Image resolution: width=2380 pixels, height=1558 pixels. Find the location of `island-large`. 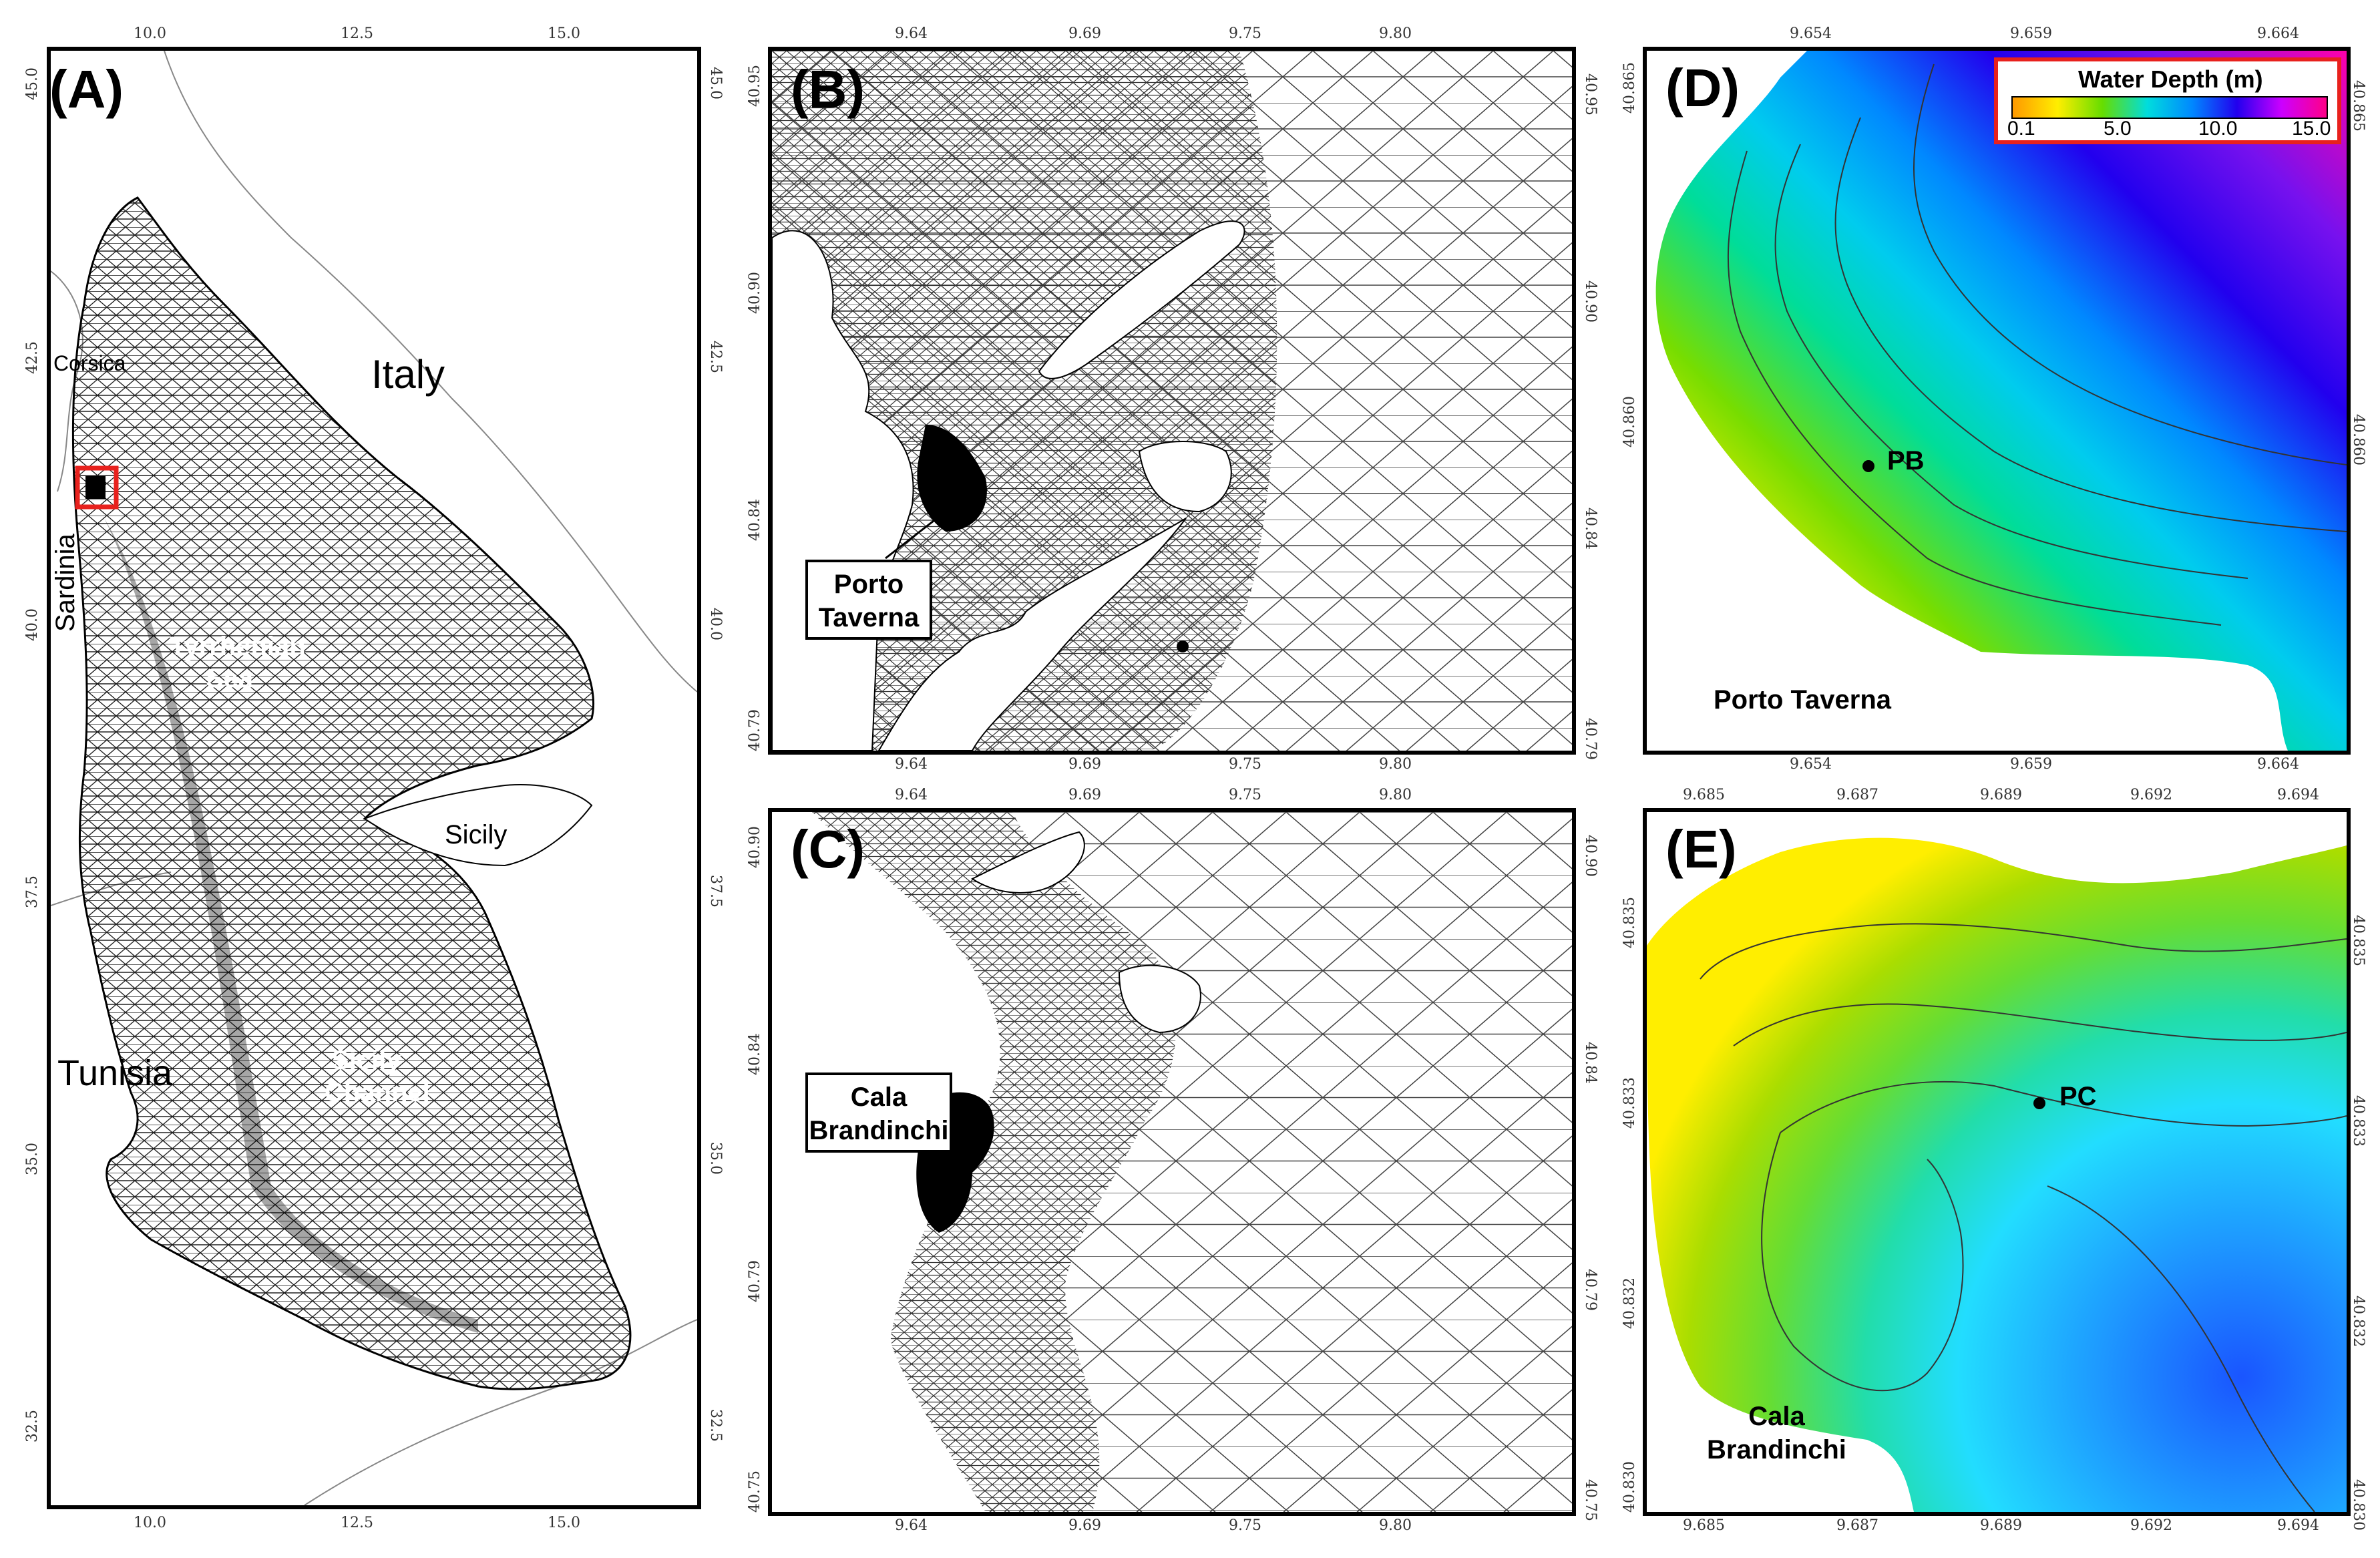

island-large is located at coordinates (1141, 300).